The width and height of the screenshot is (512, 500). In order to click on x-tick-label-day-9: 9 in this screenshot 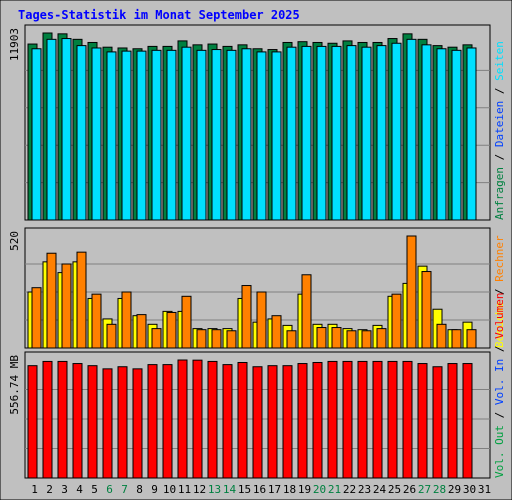, I will do `click(154, 489)`.